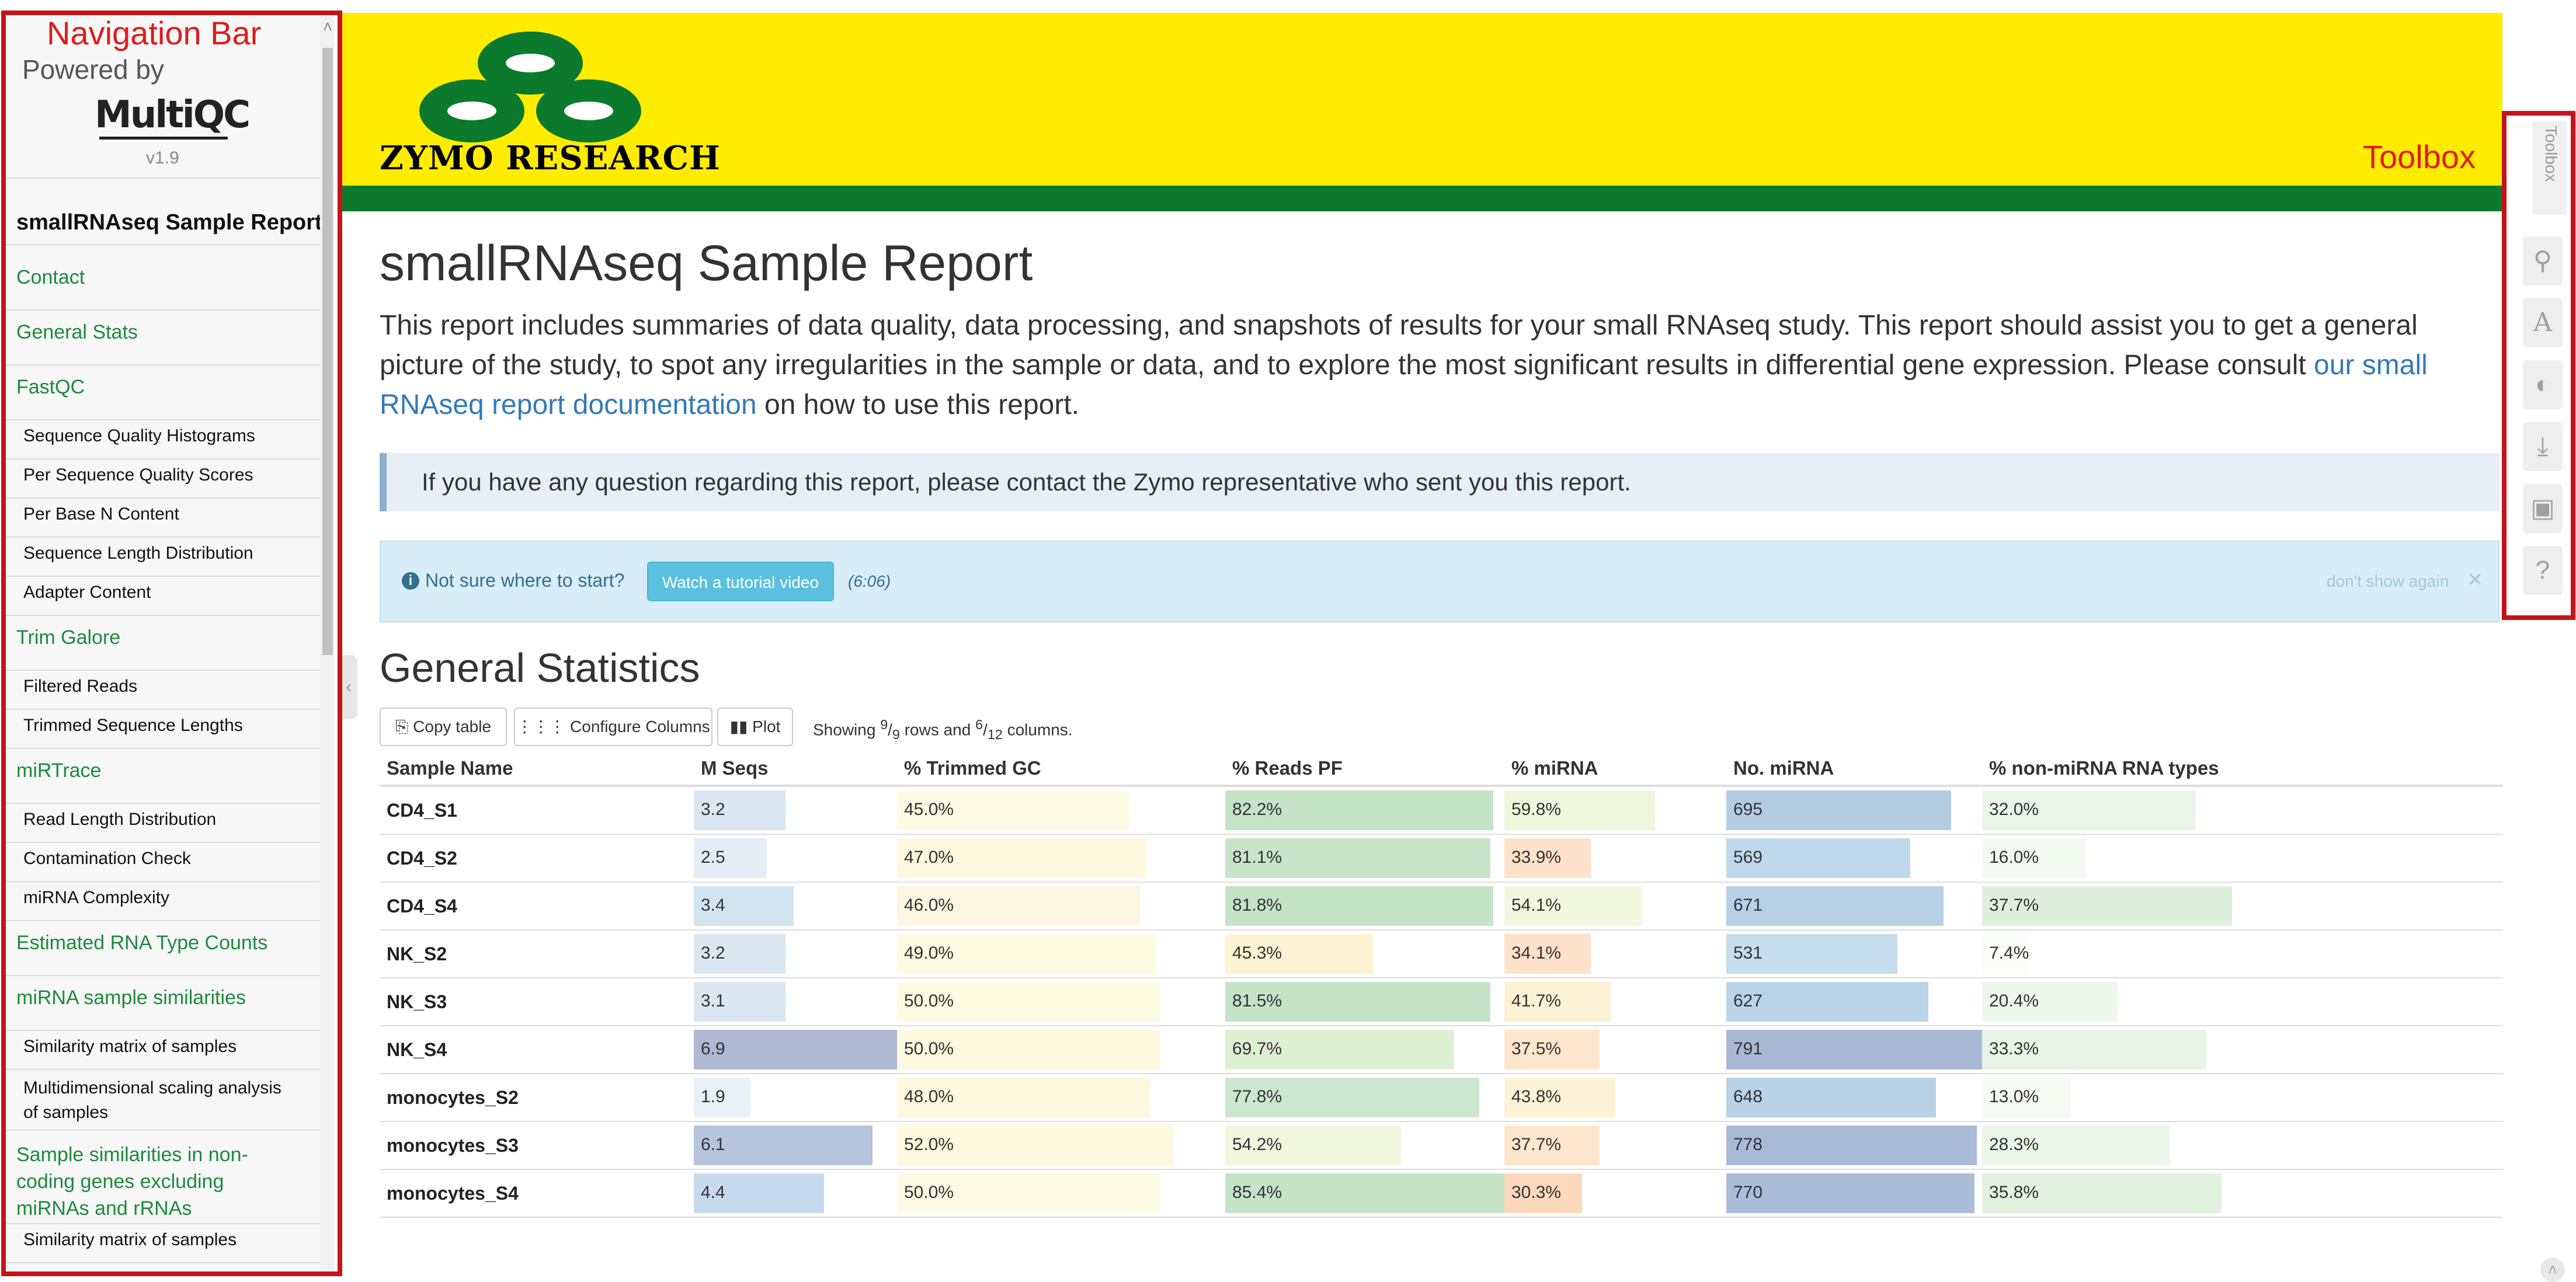  Describe the element at coordinates (1854, 769) in the screenshot. I see `column-header: No. miRNA` at that location.